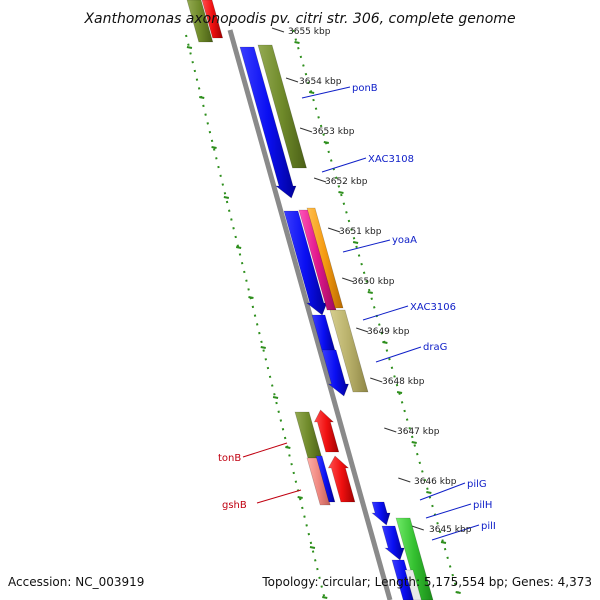 Image resolution: width=600 pixels, height=600 pixels. What do you see at coordinates (341, 479) in the screenshot?
I see `gene-red-gshB` at bounding box center [341, 479].